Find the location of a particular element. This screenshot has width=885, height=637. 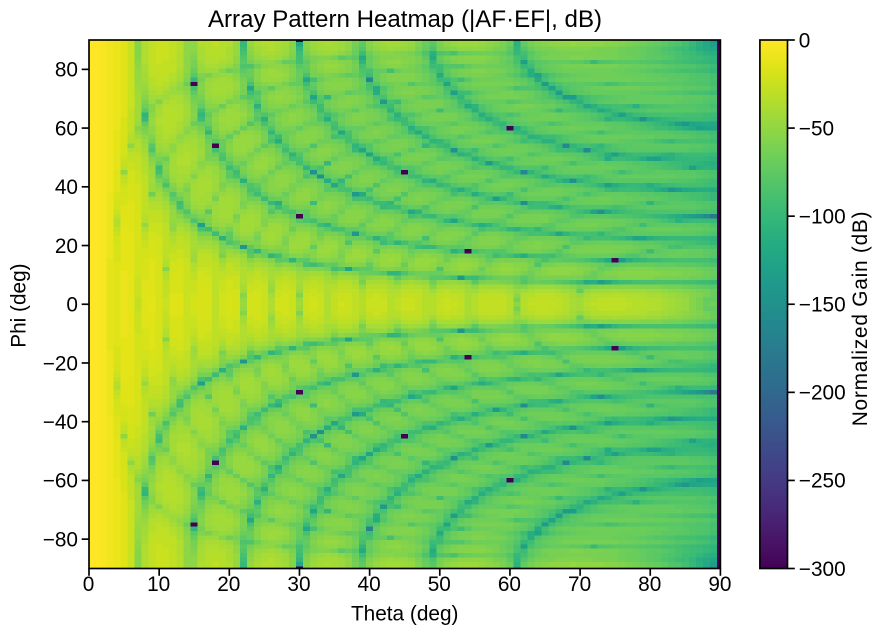

svg-text: 10 is located at coordinates (158, 584).